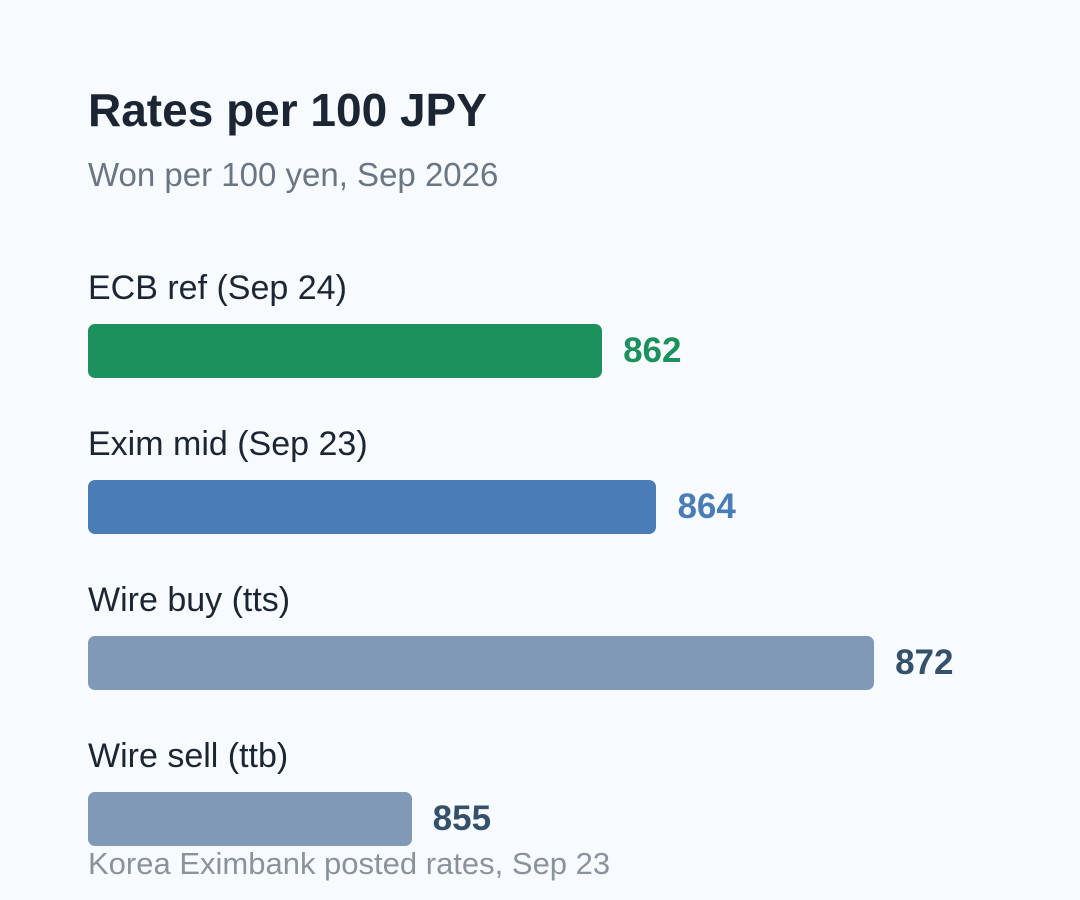 Image resolution: width=1080 pixels, height=900 pixels. What do you see at coordinates (188, 756) in the screenshot?
I see `bar-label: Wire sell (ttb)` at bounding box center [188, 756].